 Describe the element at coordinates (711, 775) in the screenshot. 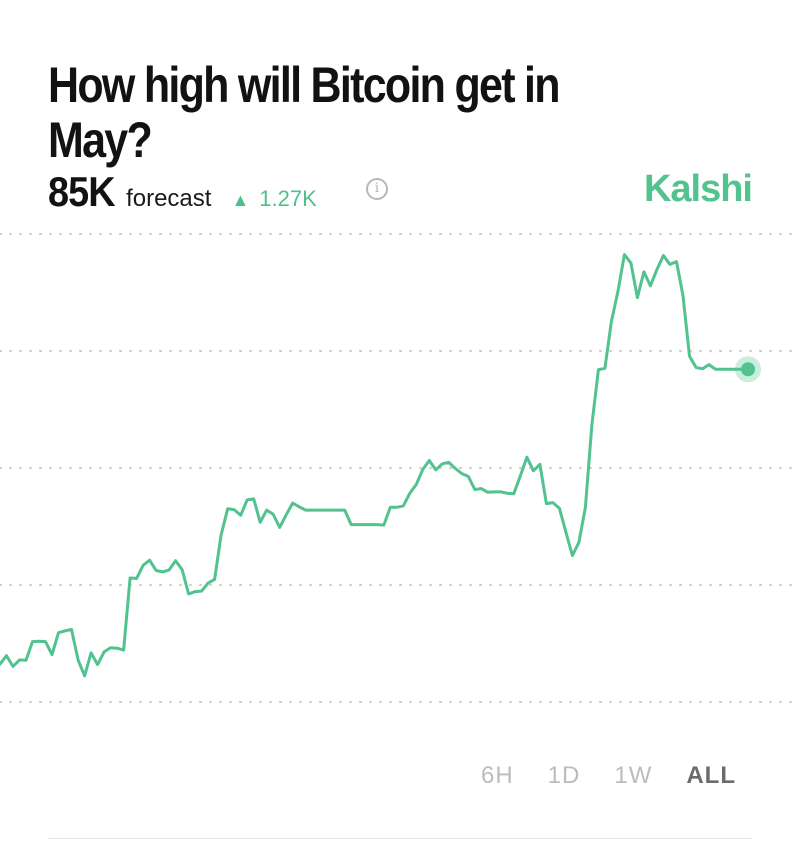

I see `tab-all: ALL` at that location.